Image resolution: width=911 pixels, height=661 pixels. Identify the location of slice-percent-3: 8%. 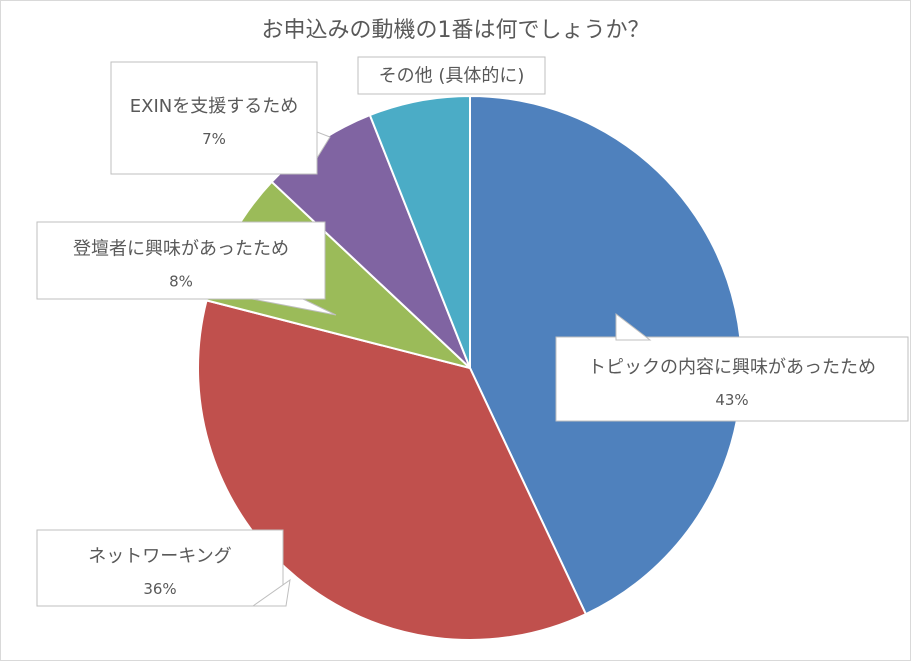
(181, 282).